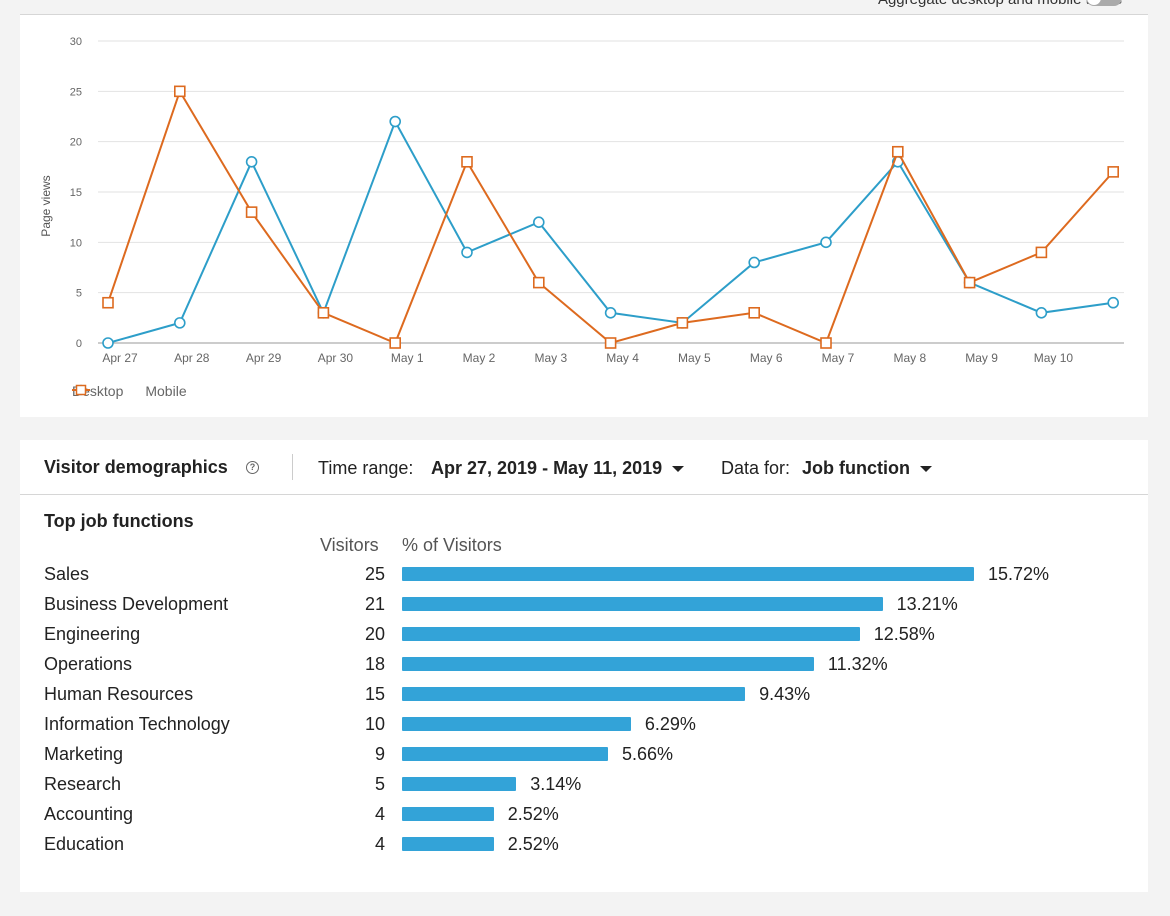 Image resolution: width=1170 pixels, height=916 pixels. What do you see at coordinates (670, 724) in the screenshot?
I see `percent-value: 6.29%` at bounding box center [670, 724].